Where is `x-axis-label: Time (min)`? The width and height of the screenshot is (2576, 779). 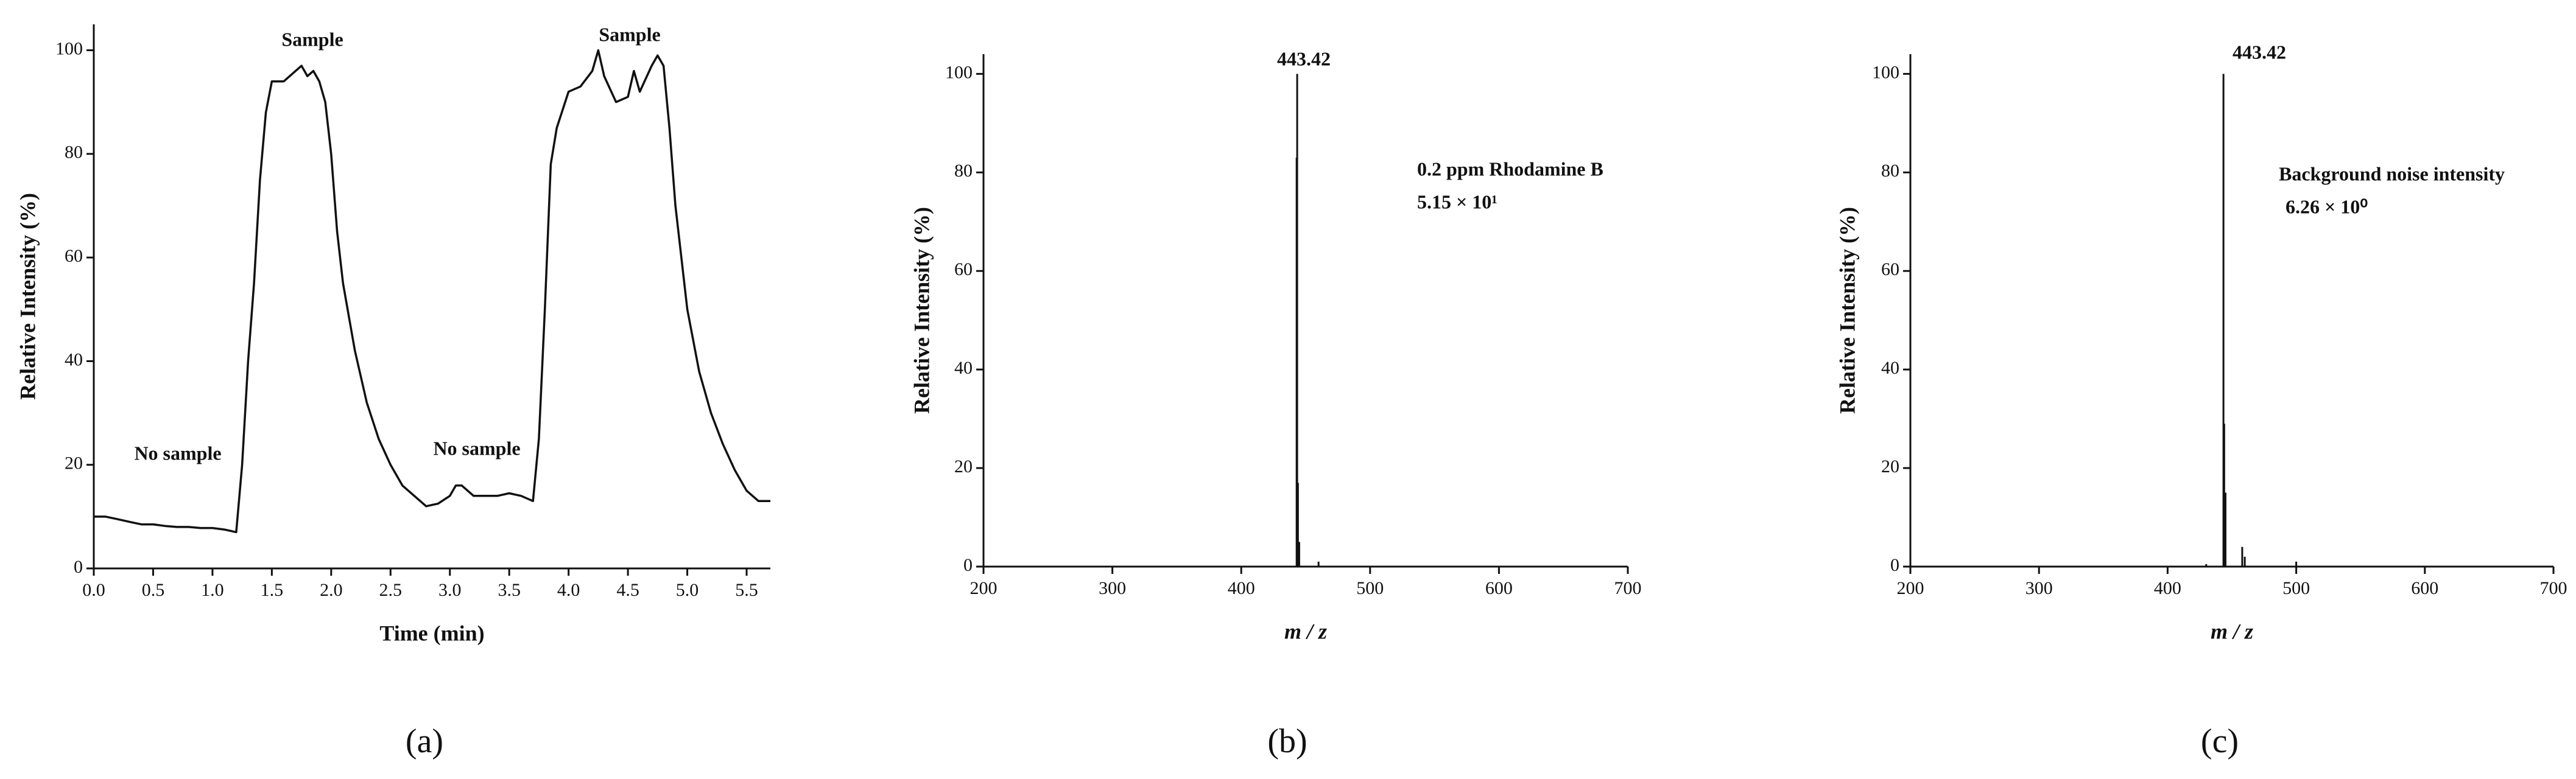
x-axis-label: Time (min) is located at coordinates (431, 633).